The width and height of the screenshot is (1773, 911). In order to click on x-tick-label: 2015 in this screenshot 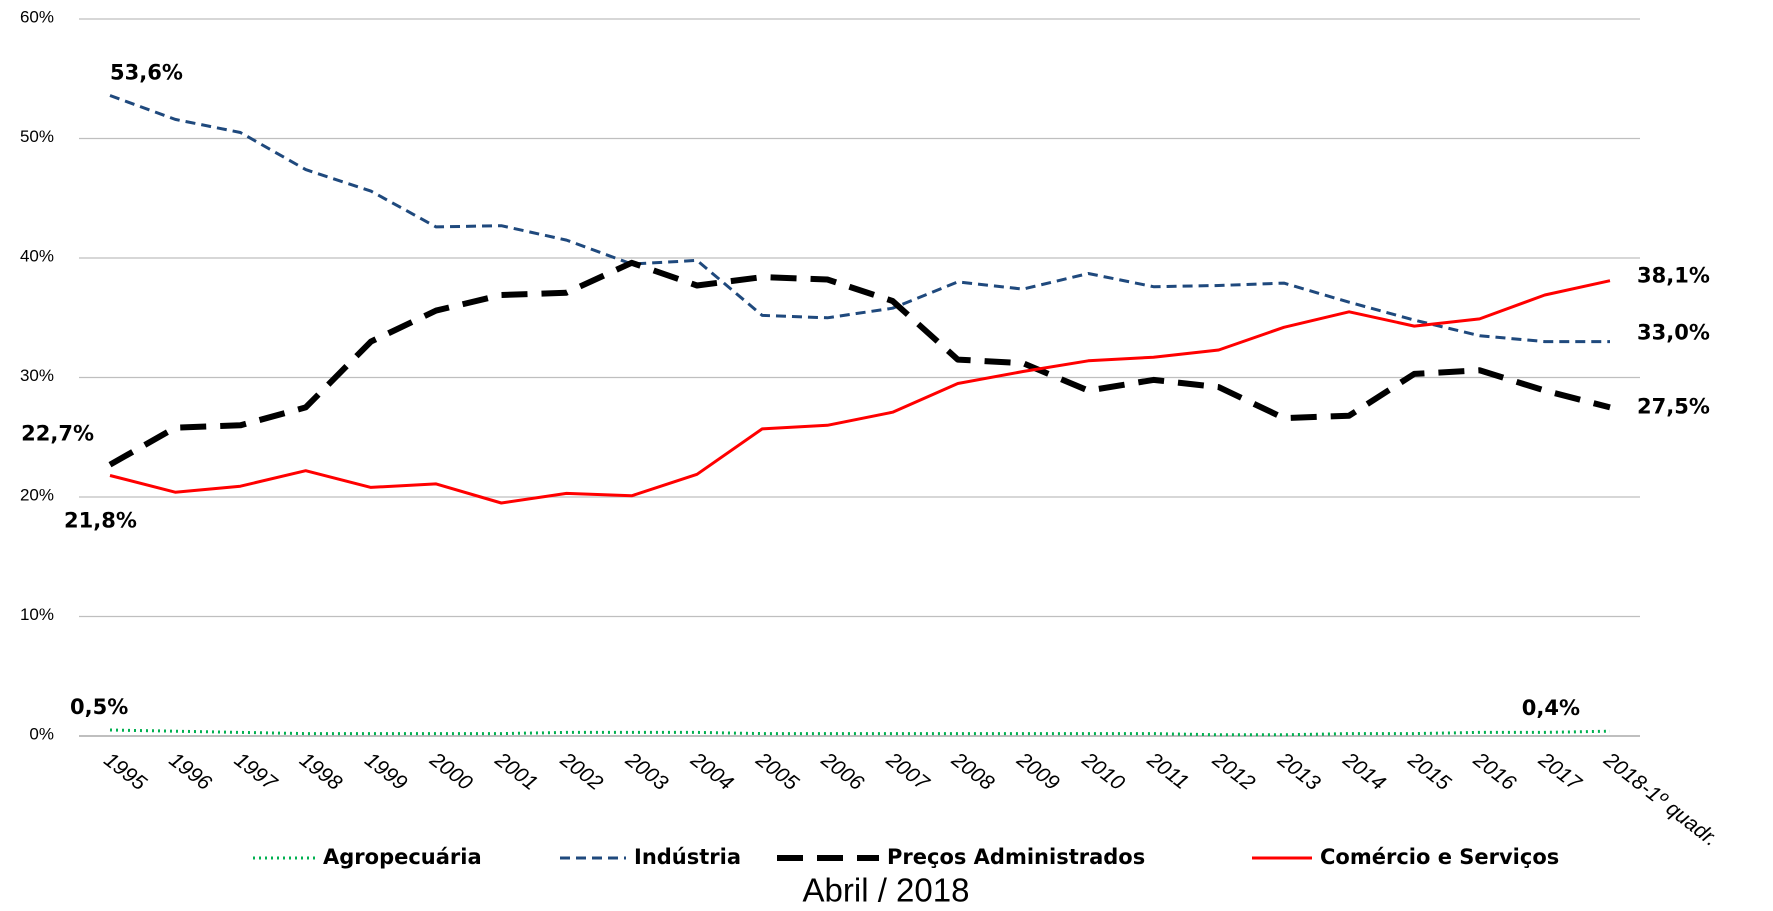, I will do `click(1429, 772)`.